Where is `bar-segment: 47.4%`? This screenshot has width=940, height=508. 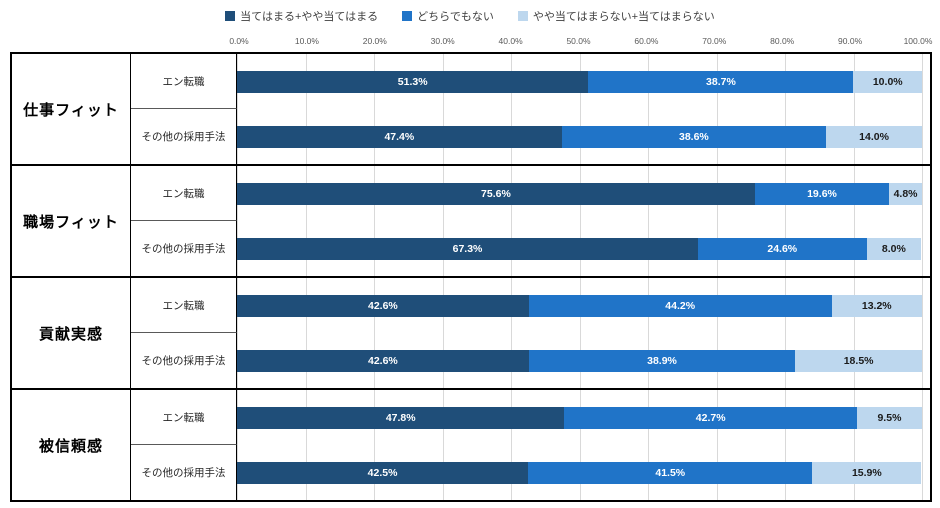 bar-segment: 47.4% is located at coordinates (399, 136).